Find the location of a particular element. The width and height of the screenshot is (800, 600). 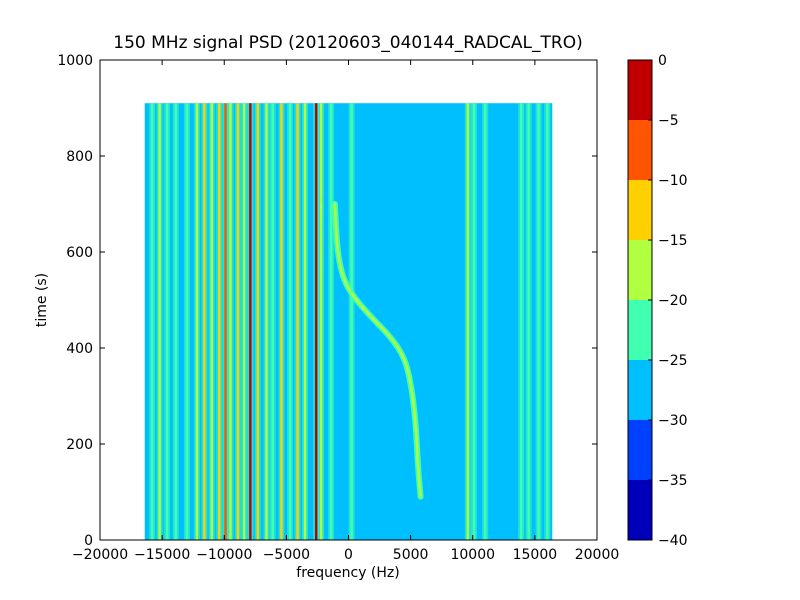

x-tick-label: −5000 is located at coordinates (286, 555).